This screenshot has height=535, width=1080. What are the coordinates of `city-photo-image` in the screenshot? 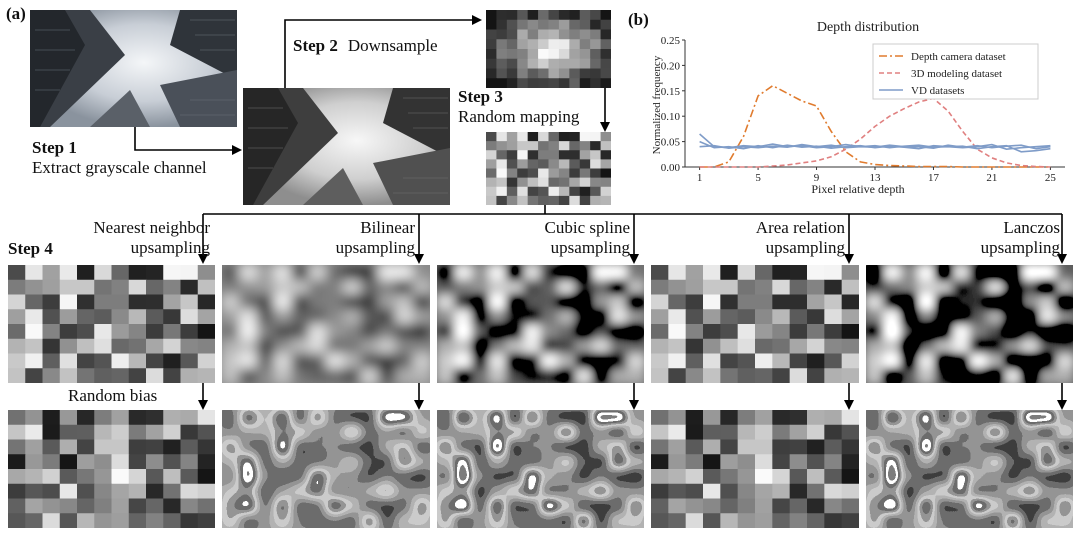 It's located at (133, 68).